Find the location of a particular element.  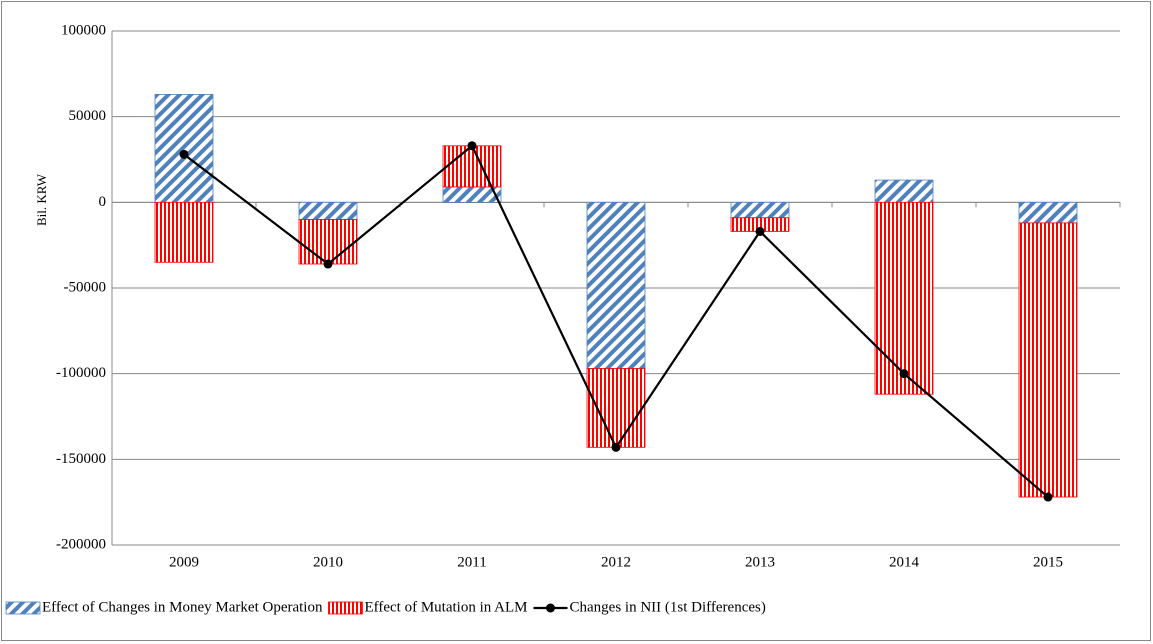

legend-label: Effect of Mutation in ALM is located at coordinates (445, 607).